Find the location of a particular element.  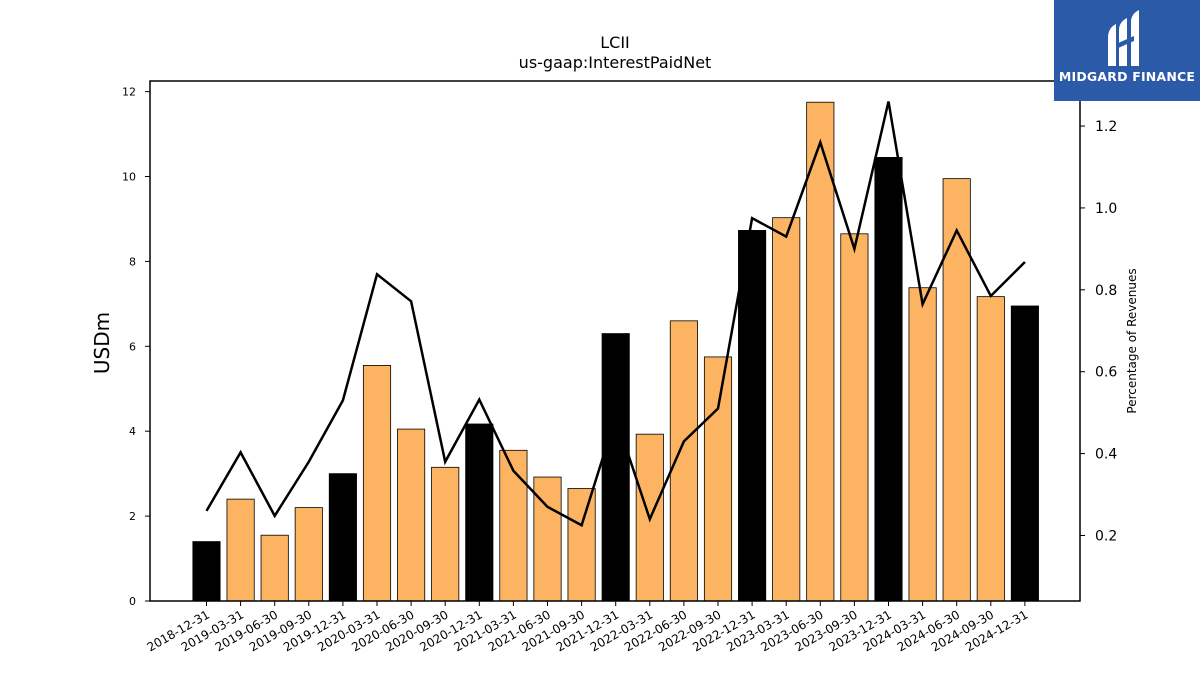

logo-text: MIDGARD FINANCE is located at coordinates (1127, 76).